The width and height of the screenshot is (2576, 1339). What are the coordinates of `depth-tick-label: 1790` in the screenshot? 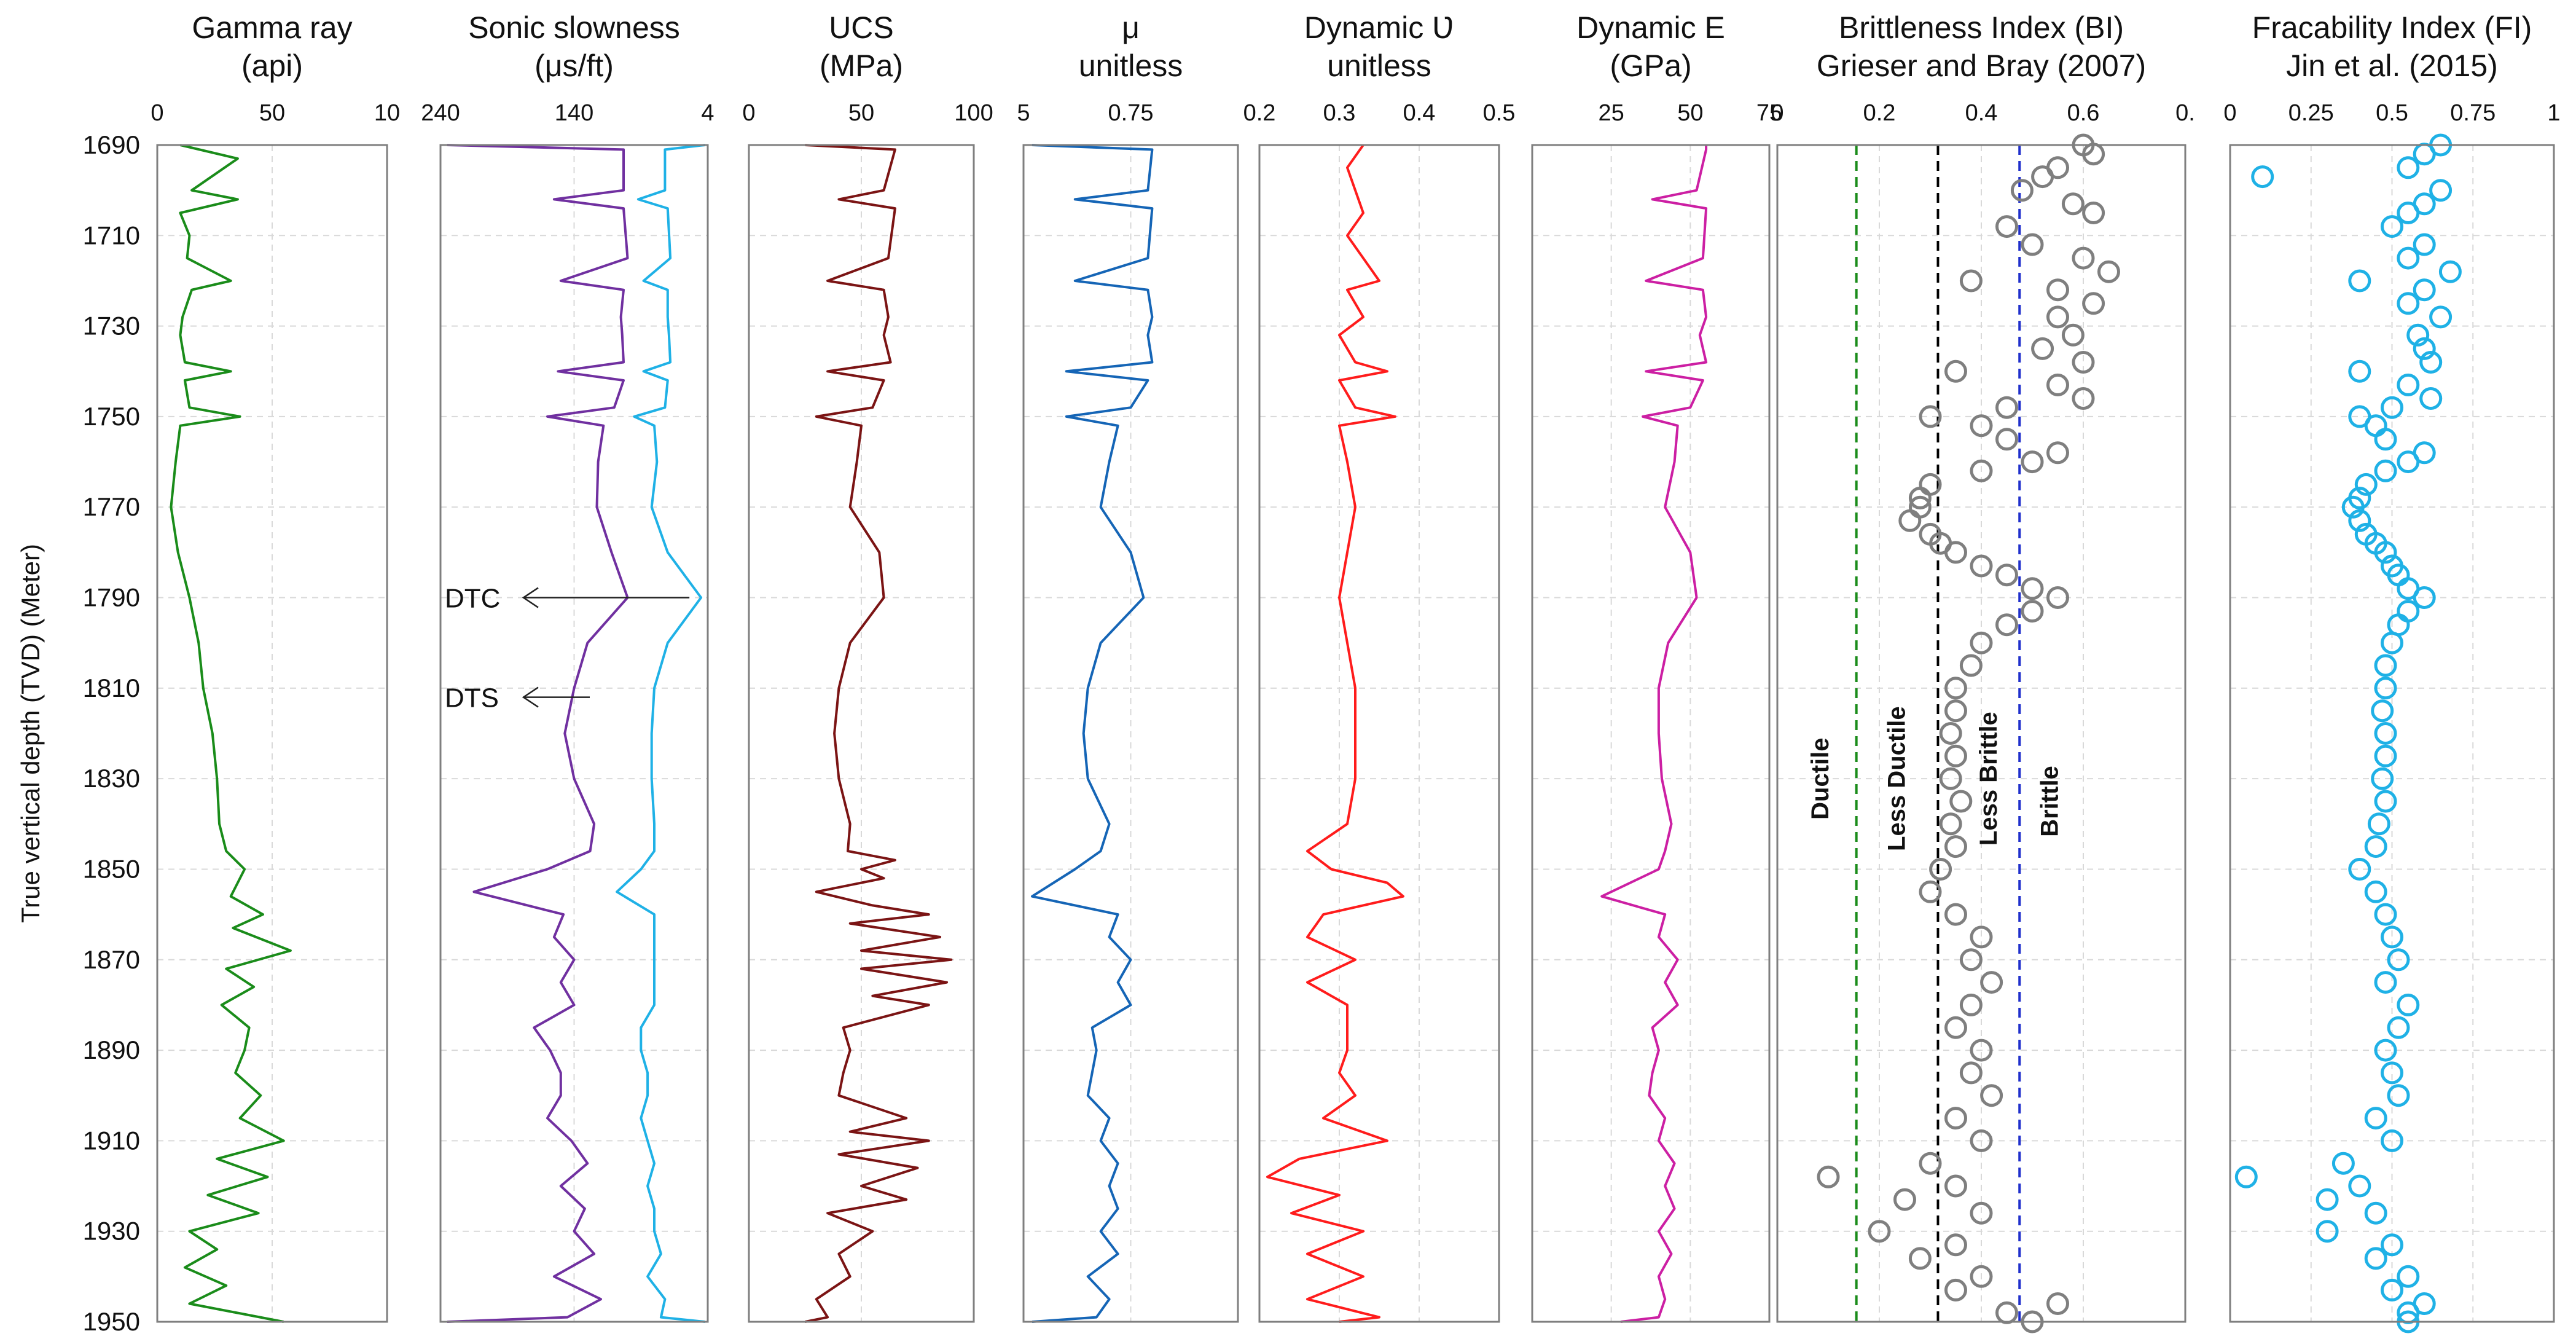 It's located at (111, 597).